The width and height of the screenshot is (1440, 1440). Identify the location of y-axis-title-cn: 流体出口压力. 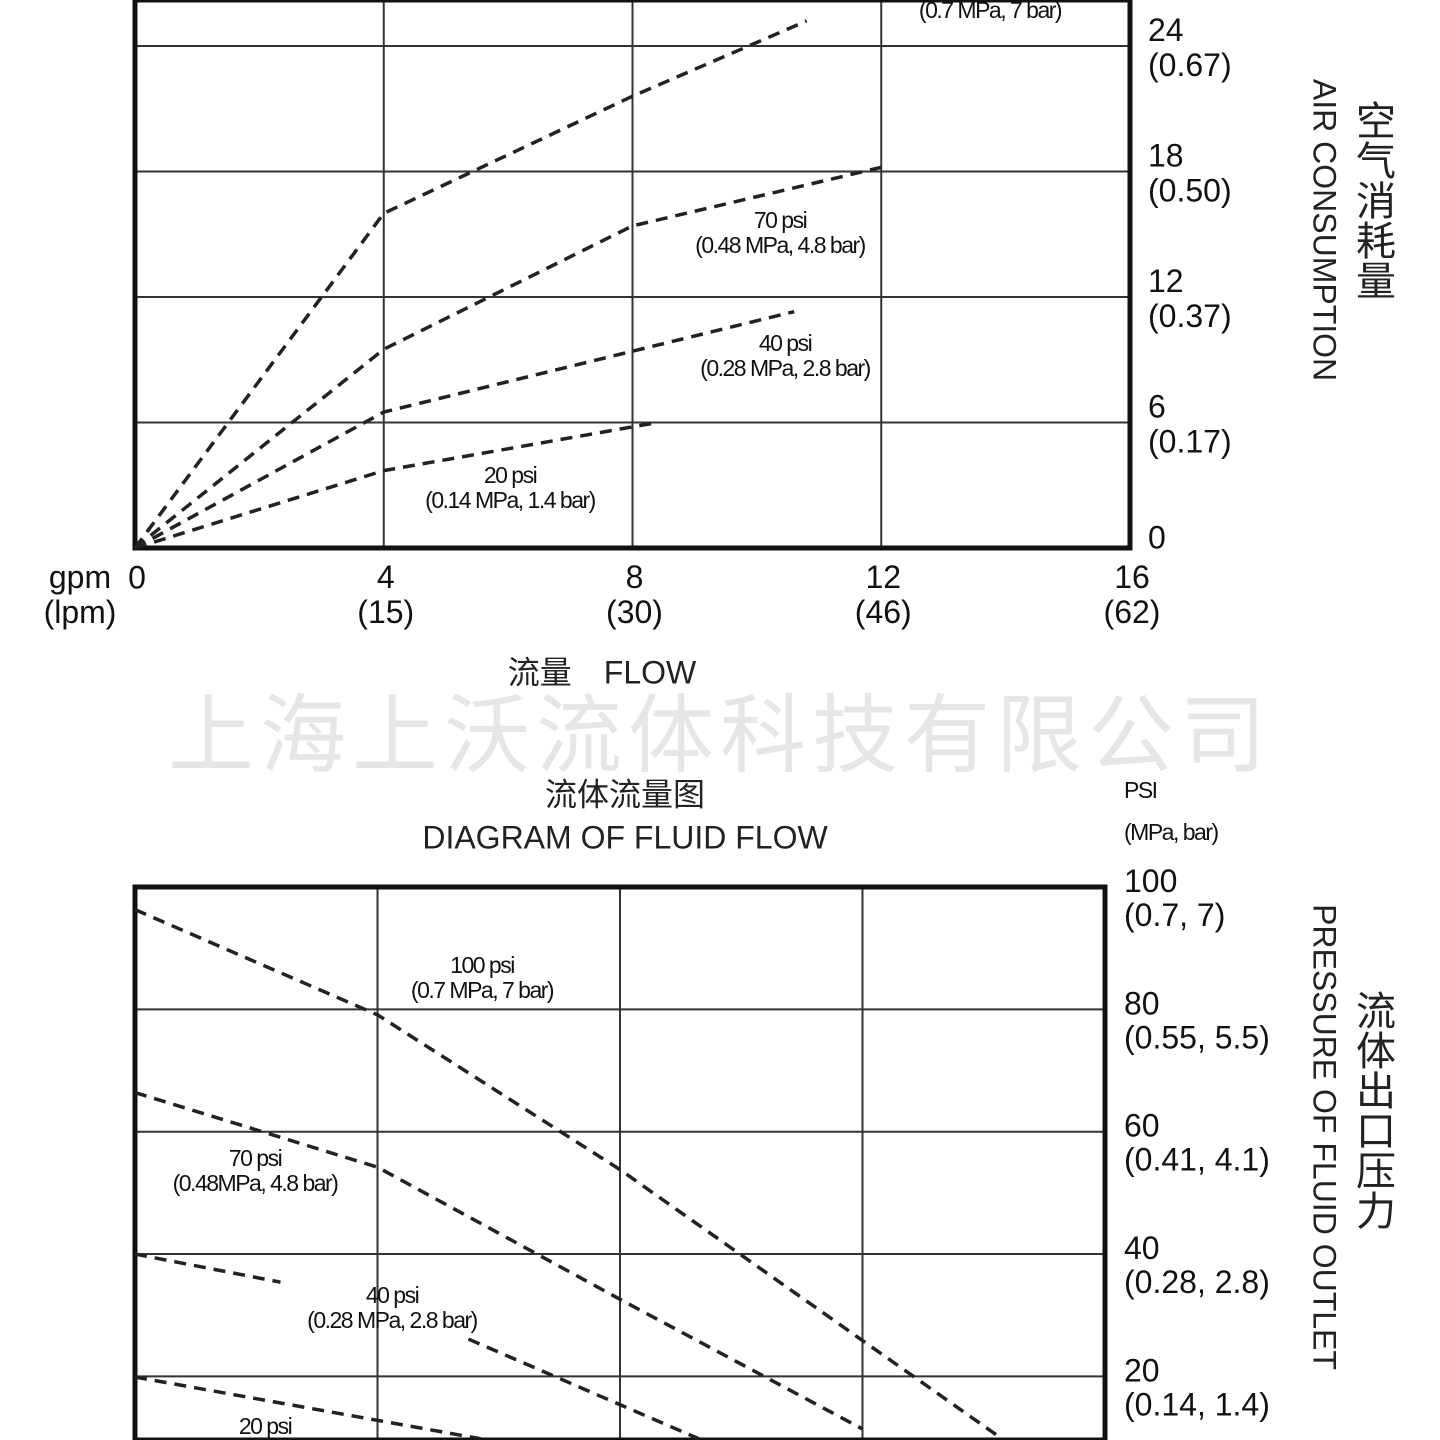
(1372, 1110).